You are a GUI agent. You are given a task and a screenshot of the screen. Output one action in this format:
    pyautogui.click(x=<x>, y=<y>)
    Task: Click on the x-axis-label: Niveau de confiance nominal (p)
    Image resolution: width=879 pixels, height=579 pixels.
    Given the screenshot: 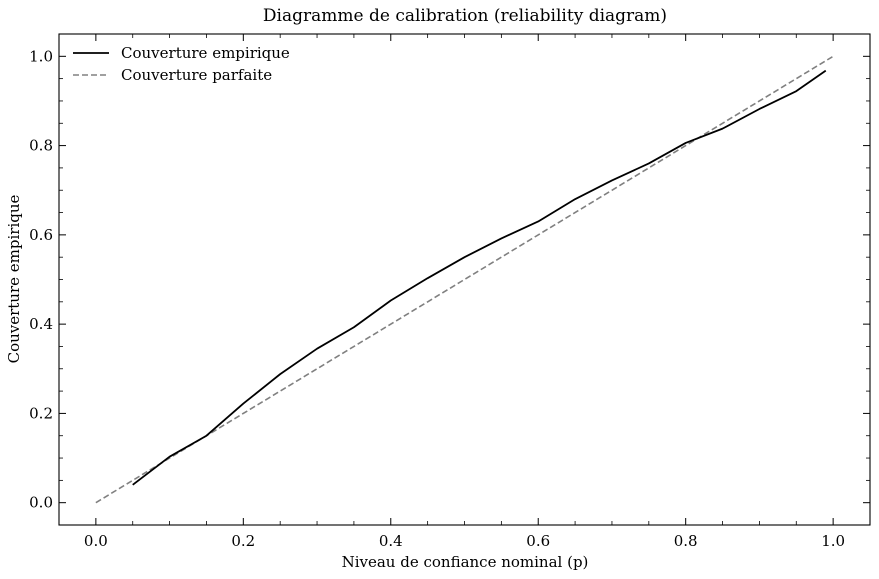 What is the action you would take?
    pyautogui.click(x=465, y=562)
    